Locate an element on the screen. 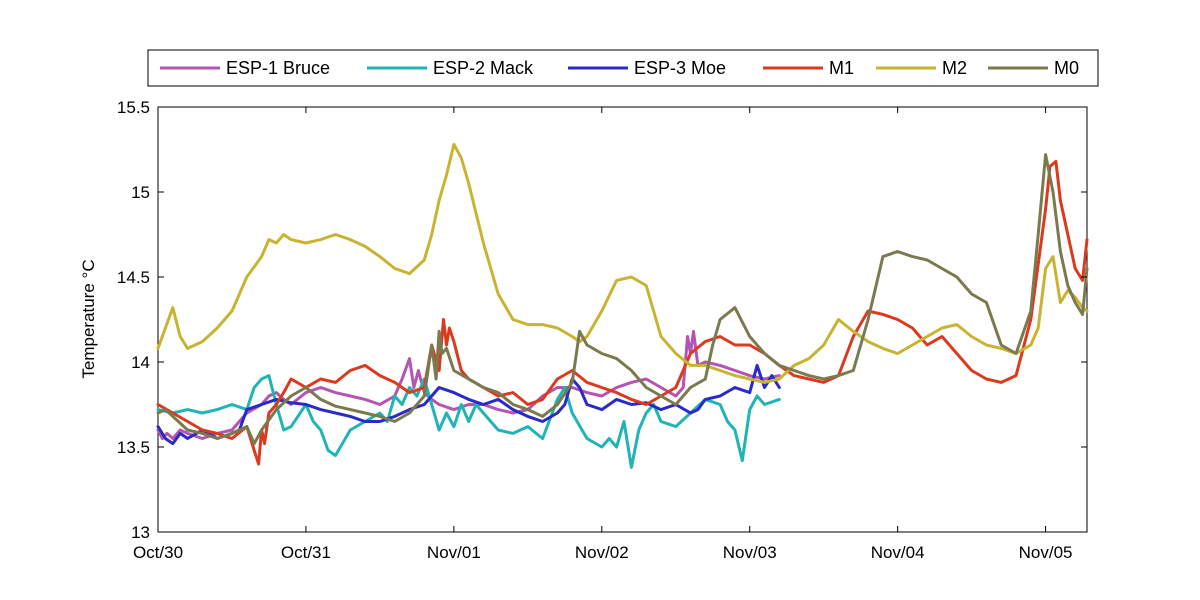 The height and width of the screenshot is (600, 1200). legend-label: M2 is located at coordinates (954, 68).